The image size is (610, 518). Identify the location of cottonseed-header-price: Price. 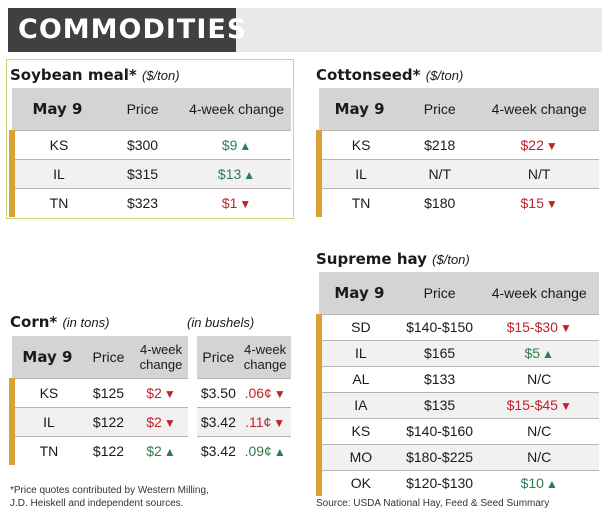
(440, 109).